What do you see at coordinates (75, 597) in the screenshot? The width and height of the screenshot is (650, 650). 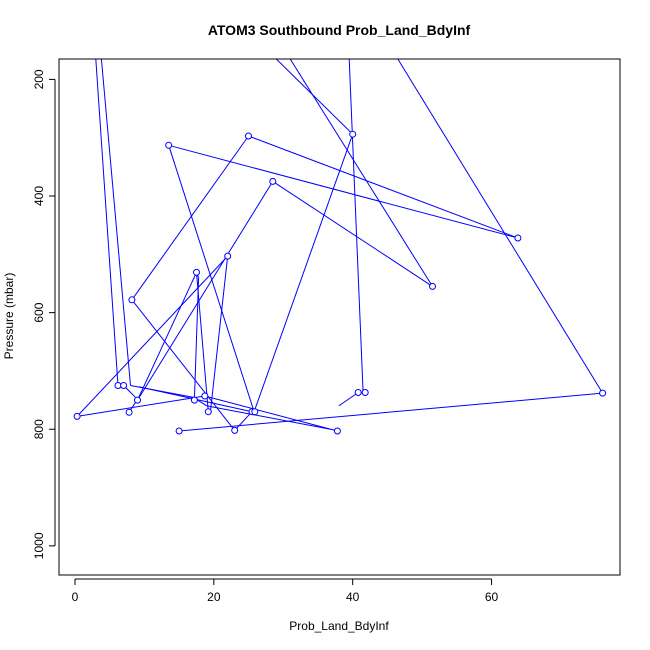 I see `x-tick-label: 0` at bounding box center [75, 597].